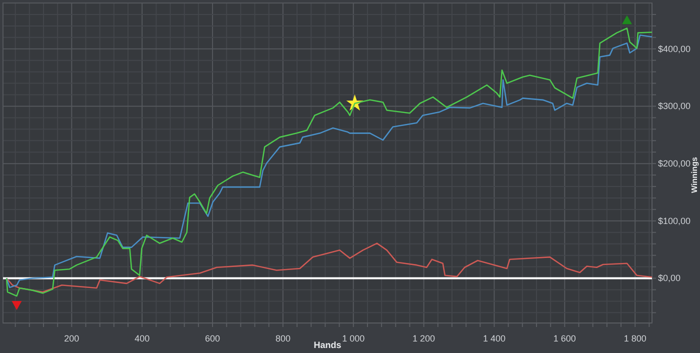 The width and height of the screenshot is (700, 353). Describe the element at coordinates (674, 163) in the screenshot. I see `y-tick-label: $200,00` at that location.